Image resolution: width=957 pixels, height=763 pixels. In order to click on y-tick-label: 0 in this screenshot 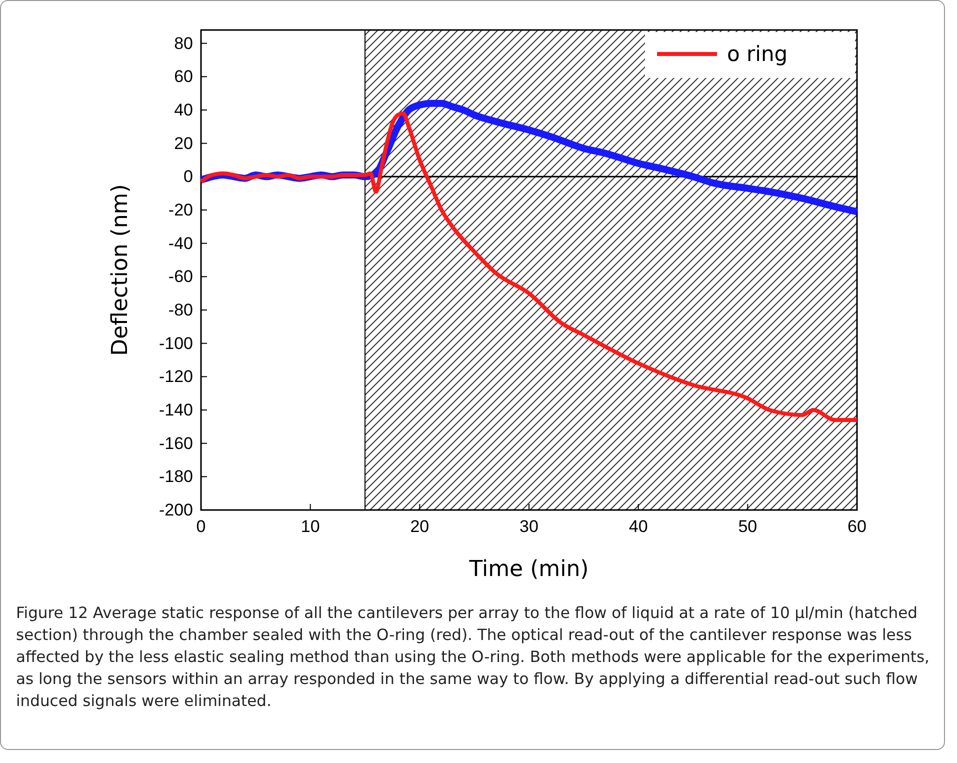, I will do `click(188, 176)`.